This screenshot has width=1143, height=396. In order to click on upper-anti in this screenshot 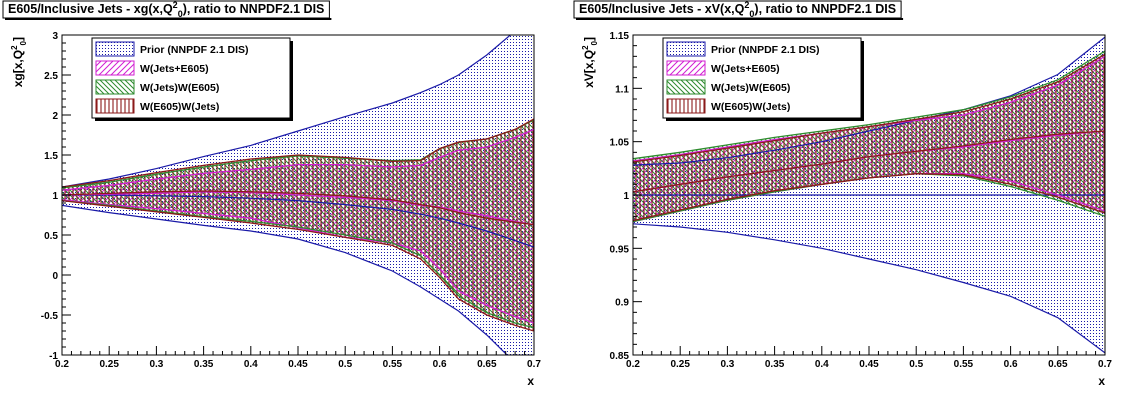, I will do `click(869, 105)`.